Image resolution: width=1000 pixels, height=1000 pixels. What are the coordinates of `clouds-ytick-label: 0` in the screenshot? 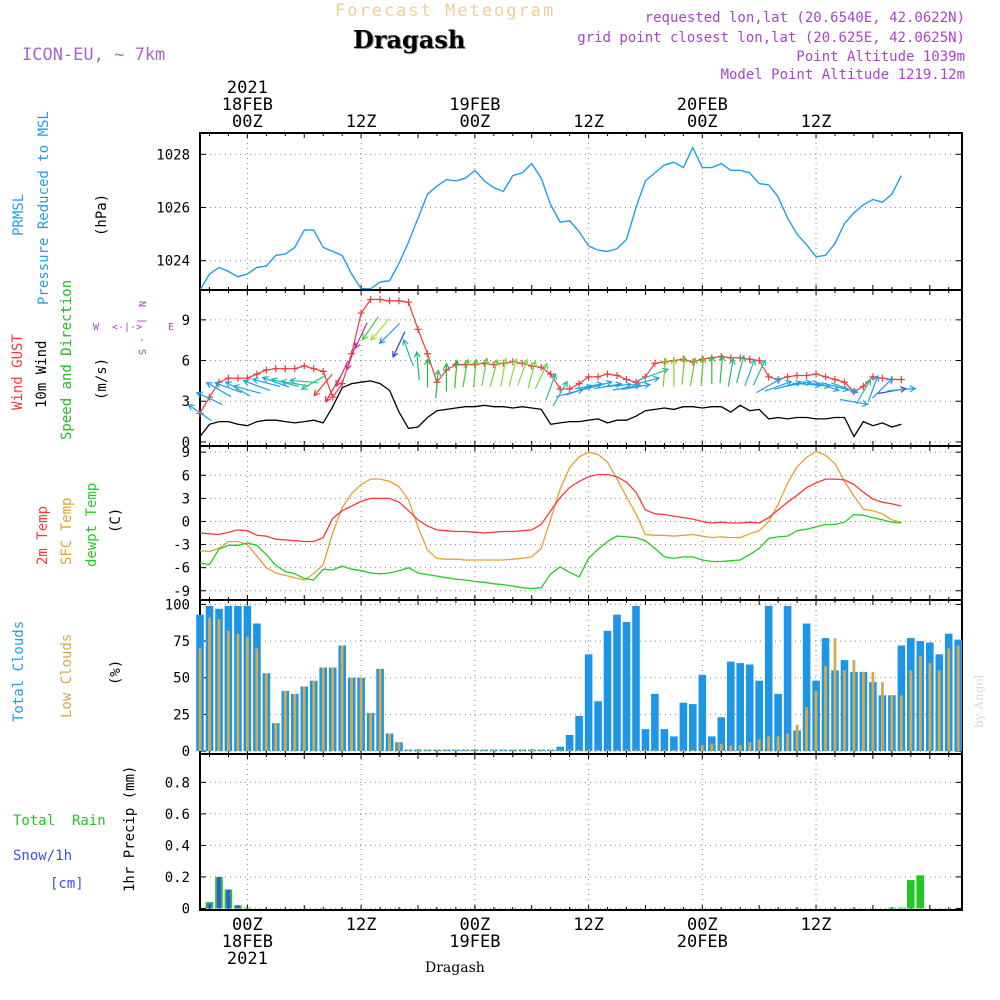 It's located at (186, 752).